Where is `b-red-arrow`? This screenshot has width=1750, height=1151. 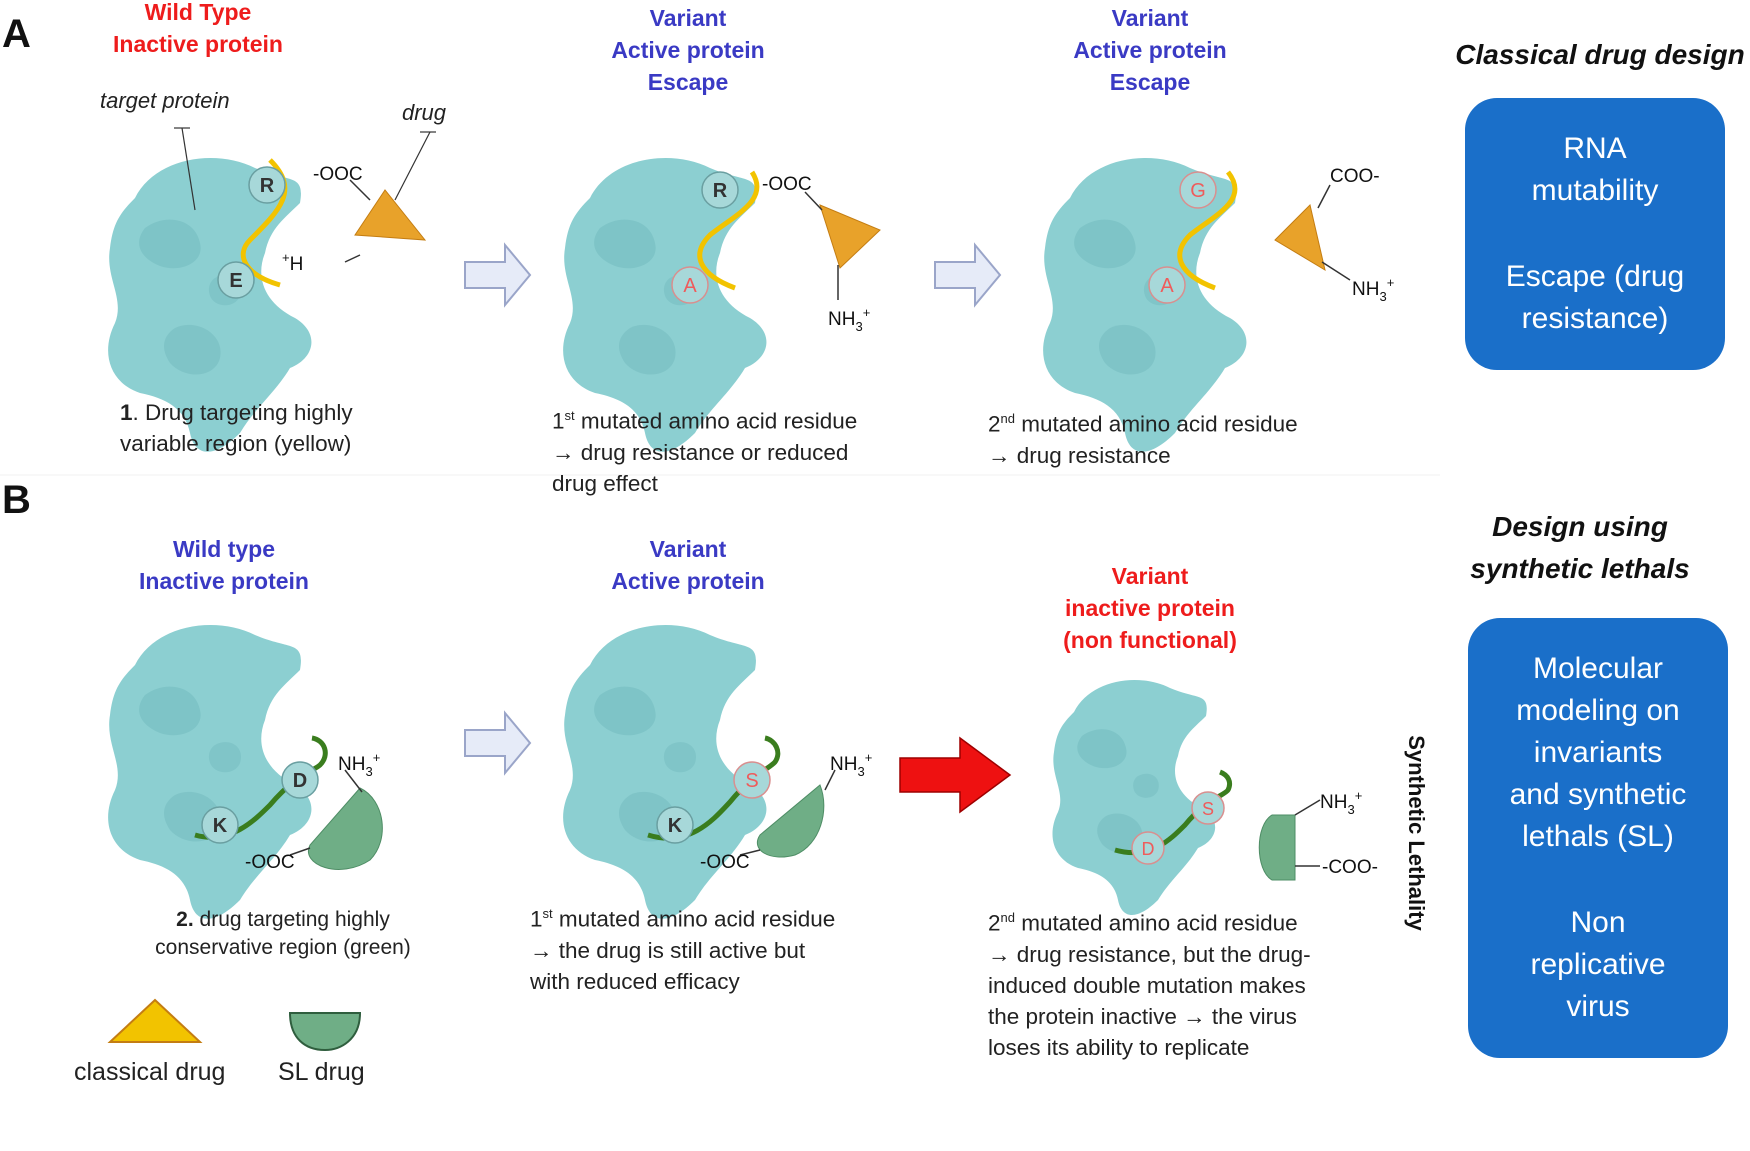
b-red-arrow is located at coordinates (955, 775).